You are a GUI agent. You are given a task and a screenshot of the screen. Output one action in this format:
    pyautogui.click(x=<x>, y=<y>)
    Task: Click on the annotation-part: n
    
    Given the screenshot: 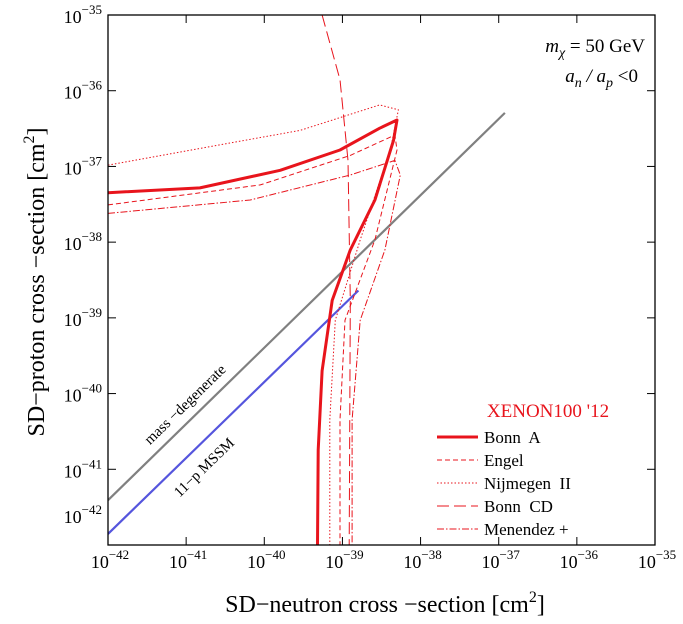 What is the action you would take?
    pyautogui.click(x=578, y=83)
    